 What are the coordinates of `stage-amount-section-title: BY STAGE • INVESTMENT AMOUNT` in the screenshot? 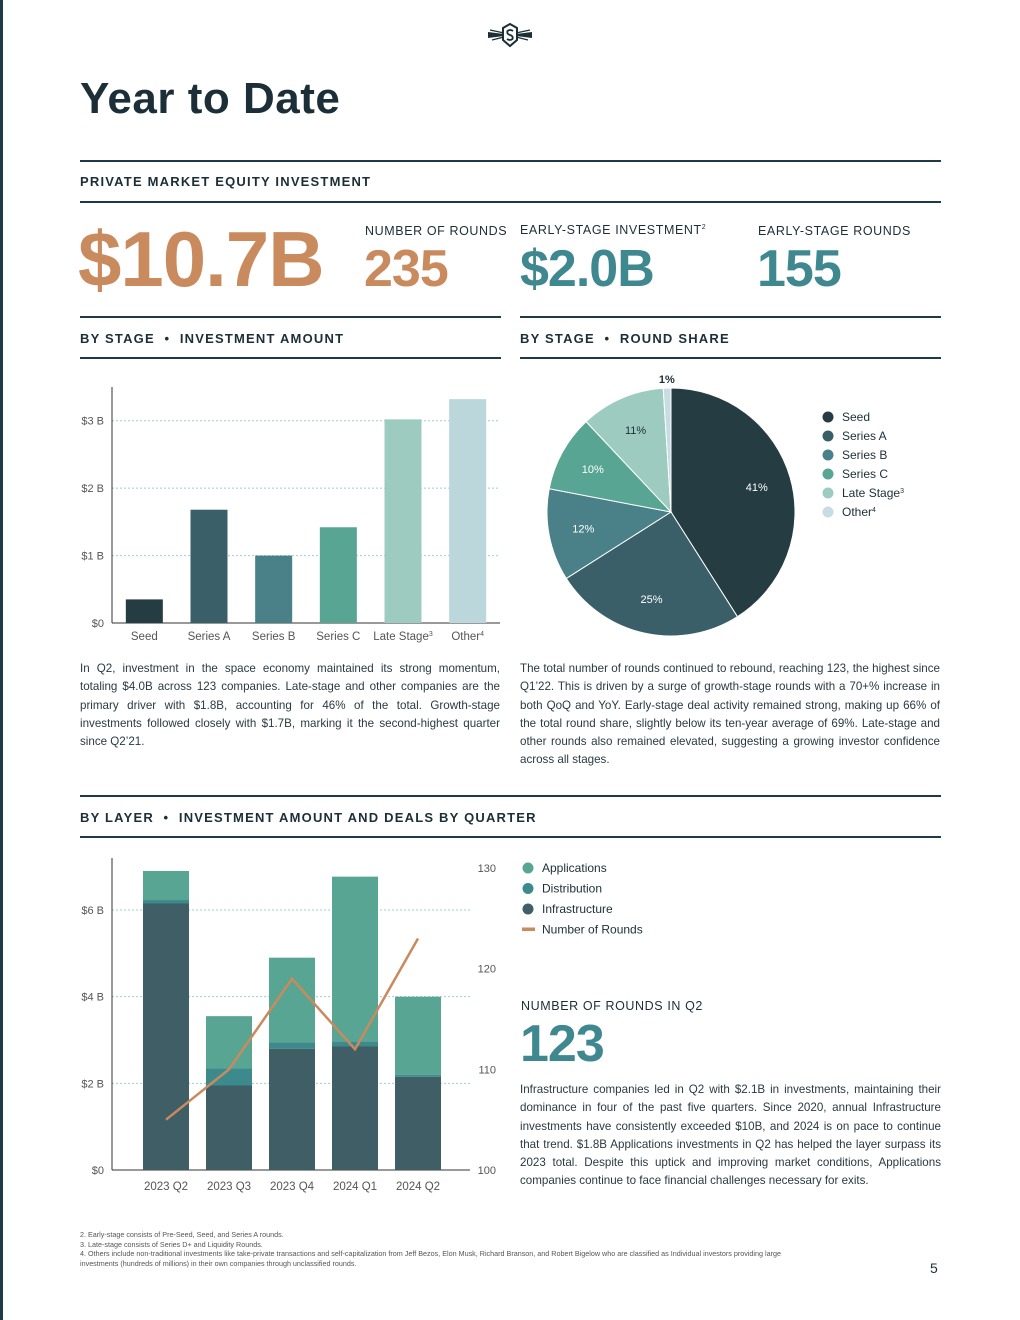 It's located at (212, 338).